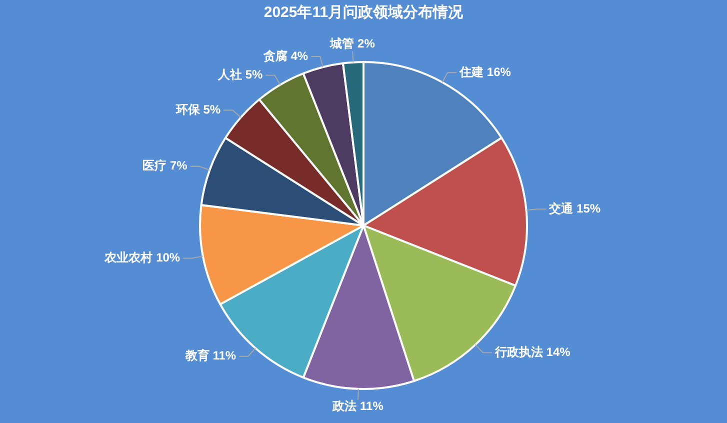 The width and height of the screenshot is (727, 423). I want to click on slice-label: 人社 5%, so click(239, 75).